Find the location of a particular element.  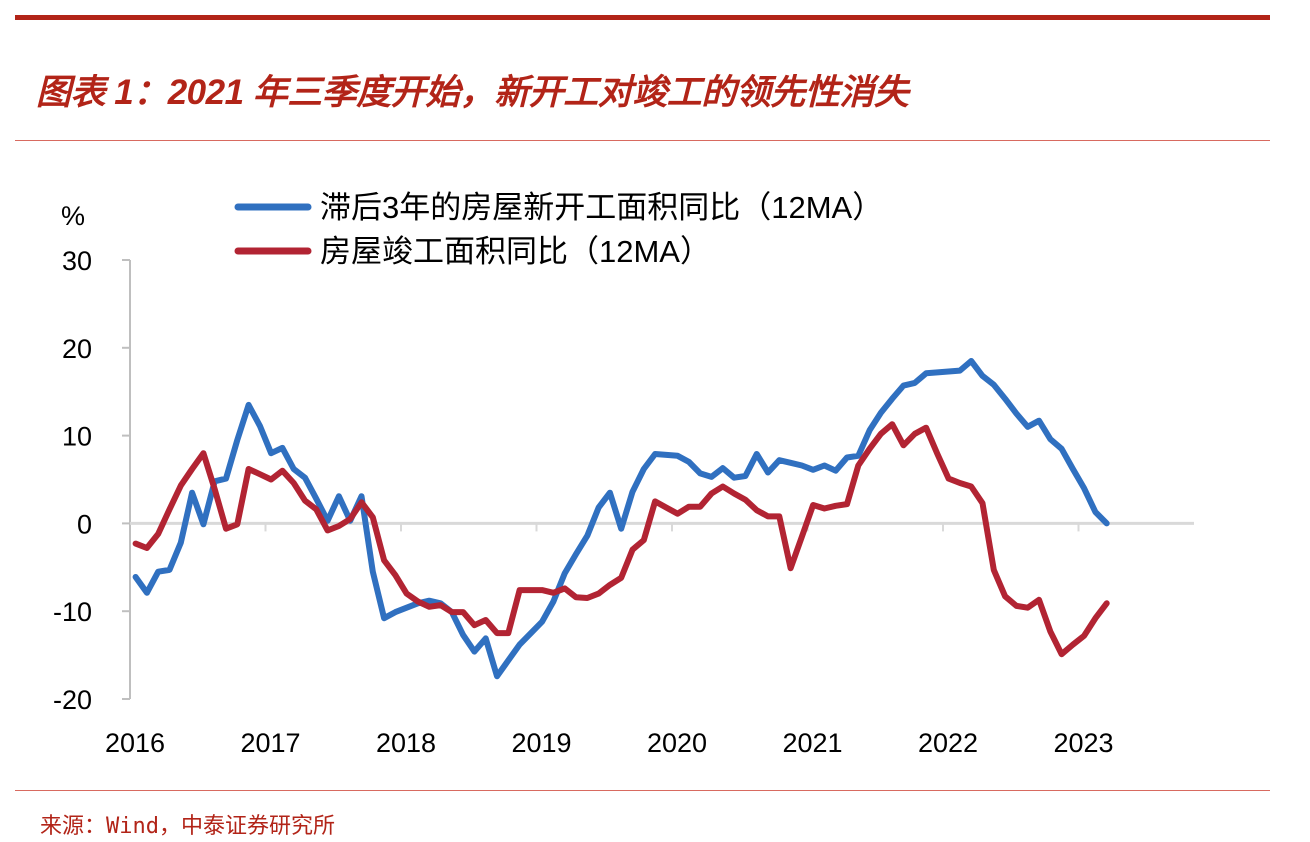

y-tick-label: 20 is located at coordinates (77, 349).